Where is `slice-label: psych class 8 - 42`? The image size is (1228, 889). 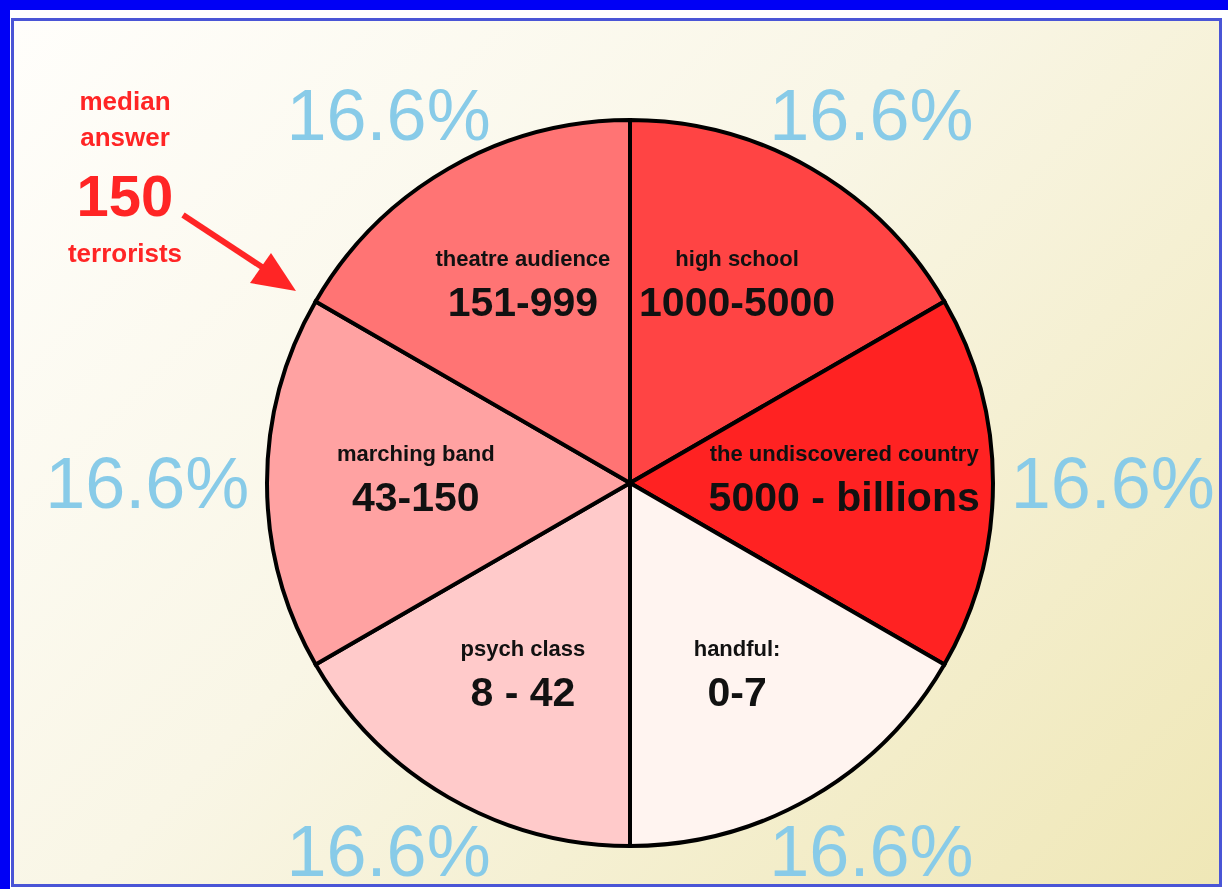 slice-label: psych class 8 - 42 is located at coordinates (523, 675).